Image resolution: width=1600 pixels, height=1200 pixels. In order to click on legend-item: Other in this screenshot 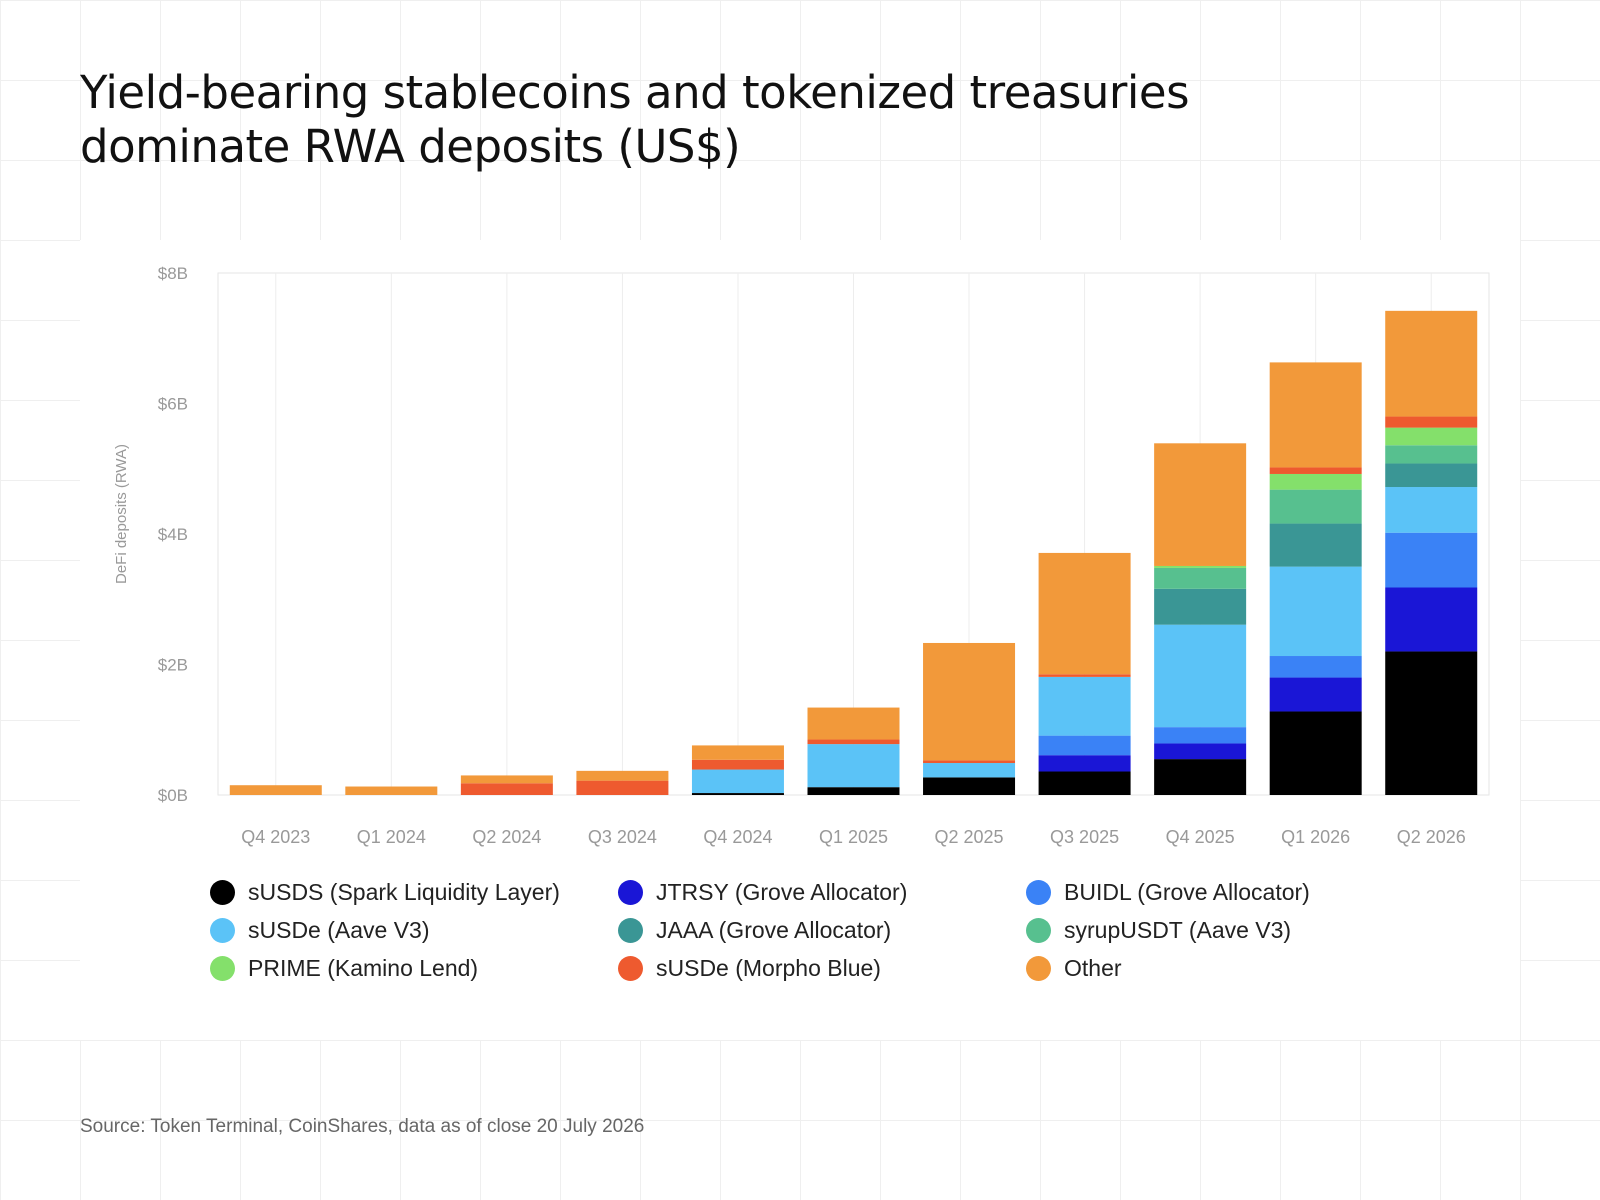, I will do `click(1230, 968)`.